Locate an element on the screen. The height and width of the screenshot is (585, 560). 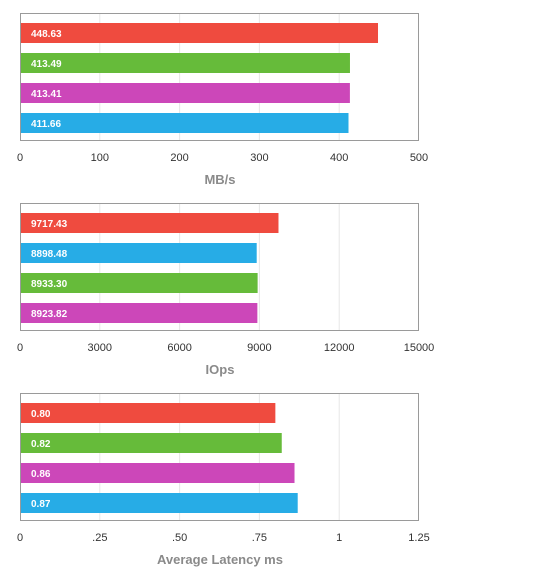
bar-value-label: 413.49 is located at coordinates (46, 64).